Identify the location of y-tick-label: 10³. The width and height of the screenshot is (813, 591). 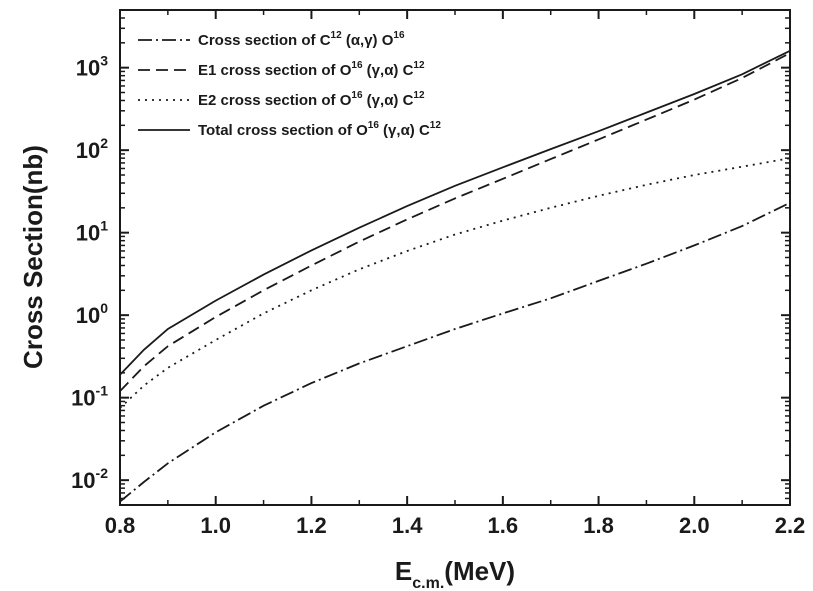
(92, 67).